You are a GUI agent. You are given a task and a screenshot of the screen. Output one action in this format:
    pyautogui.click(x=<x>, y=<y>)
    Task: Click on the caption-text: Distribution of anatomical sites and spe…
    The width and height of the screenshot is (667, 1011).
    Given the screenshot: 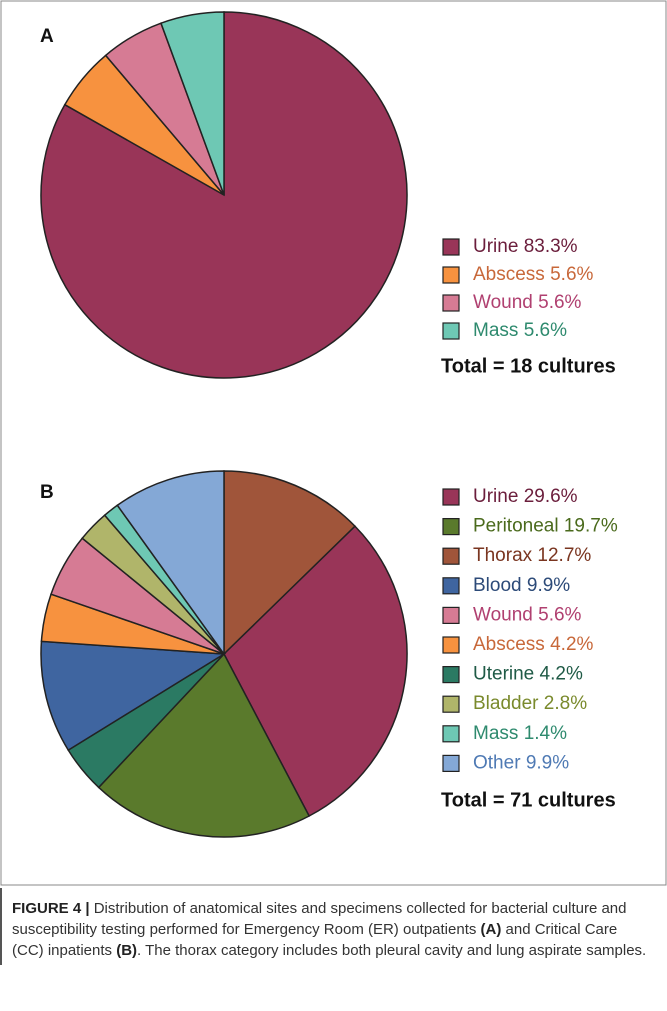 What is the action you would take?
    pyautogui.click(x=319, y=919)
    